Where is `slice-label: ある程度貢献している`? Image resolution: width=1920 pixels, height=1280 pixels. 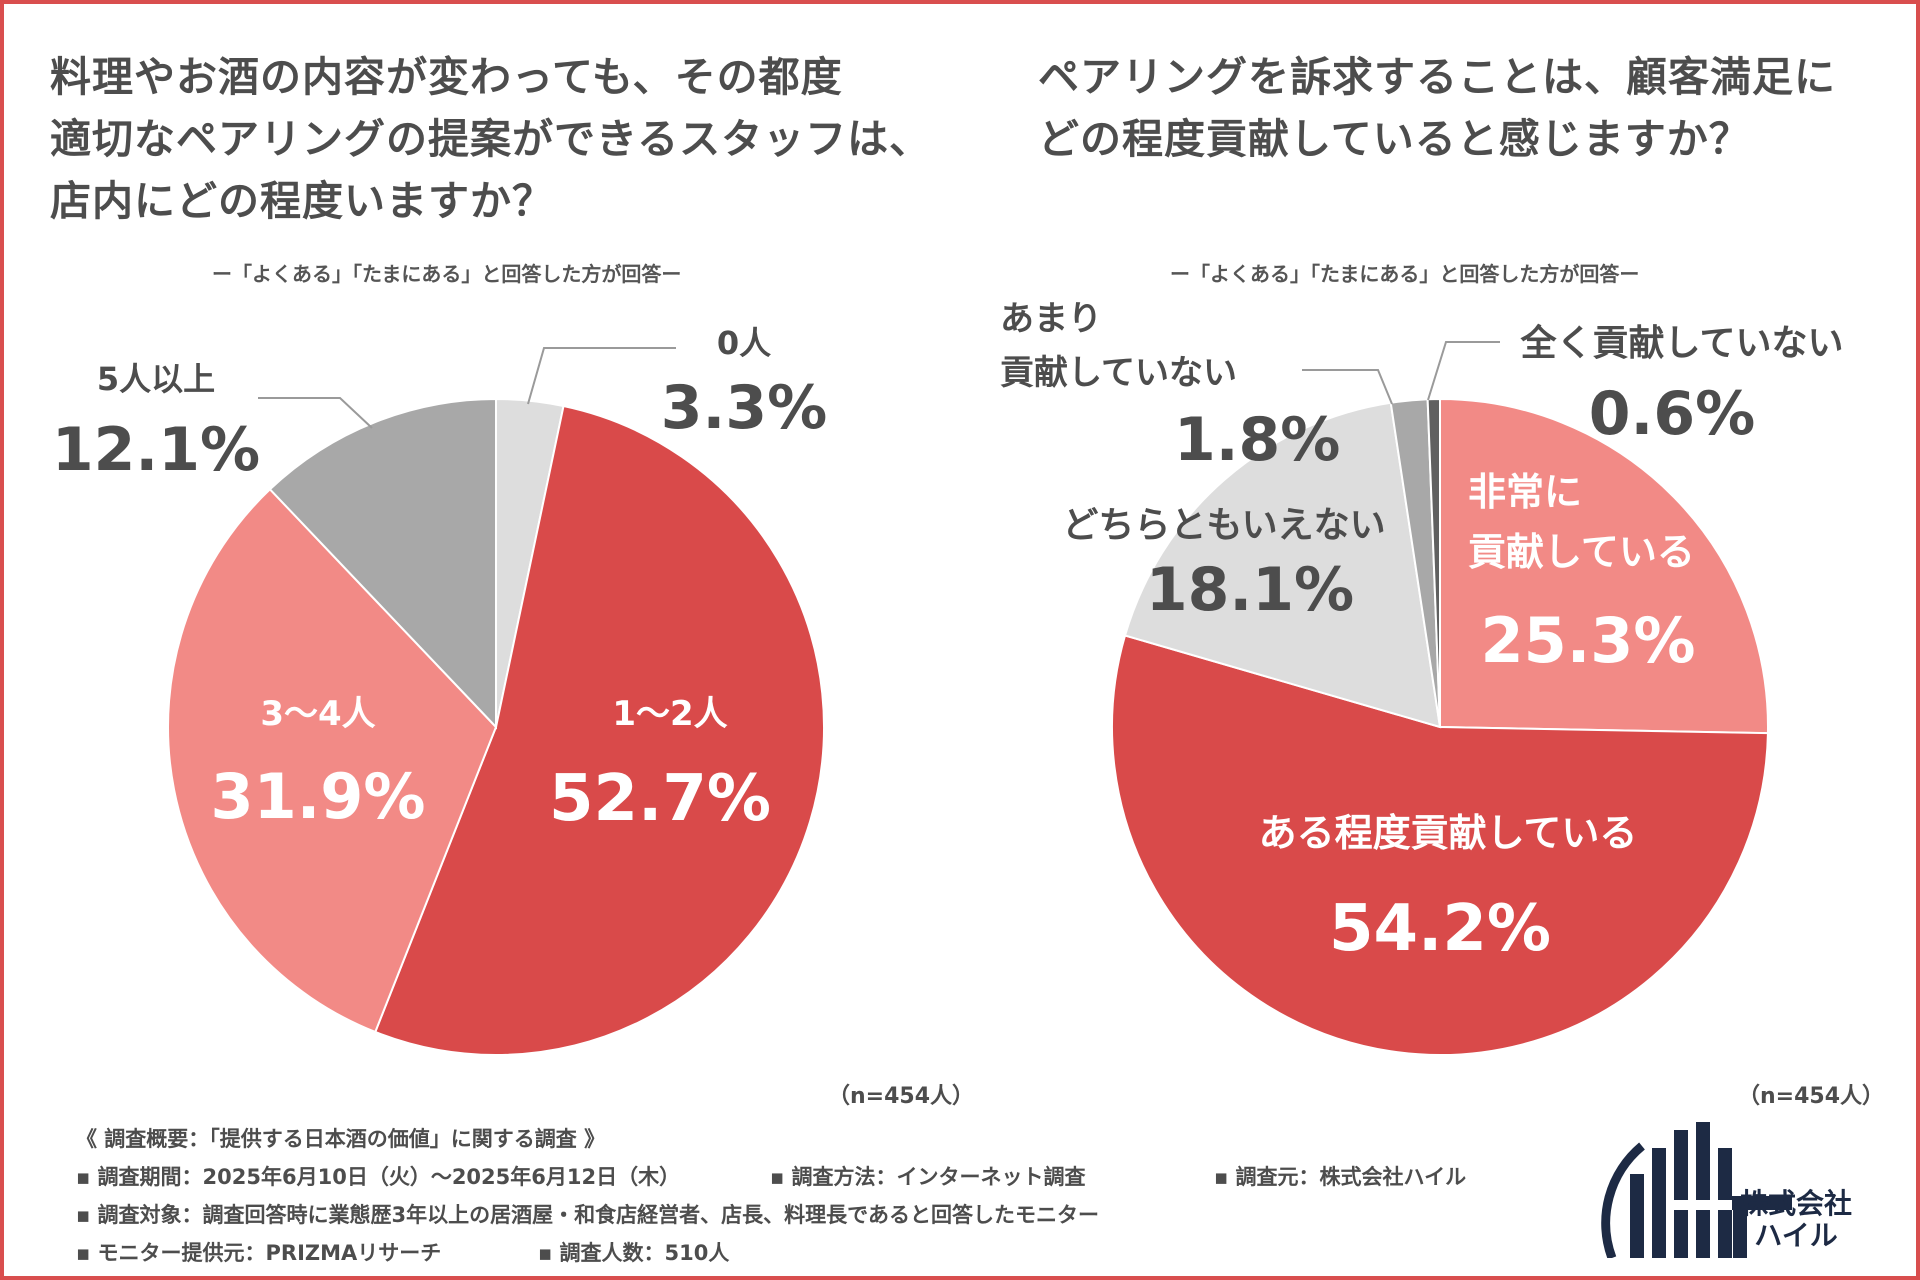 slice-label: ある程度貢献している is located at coordinates (1448, 833).